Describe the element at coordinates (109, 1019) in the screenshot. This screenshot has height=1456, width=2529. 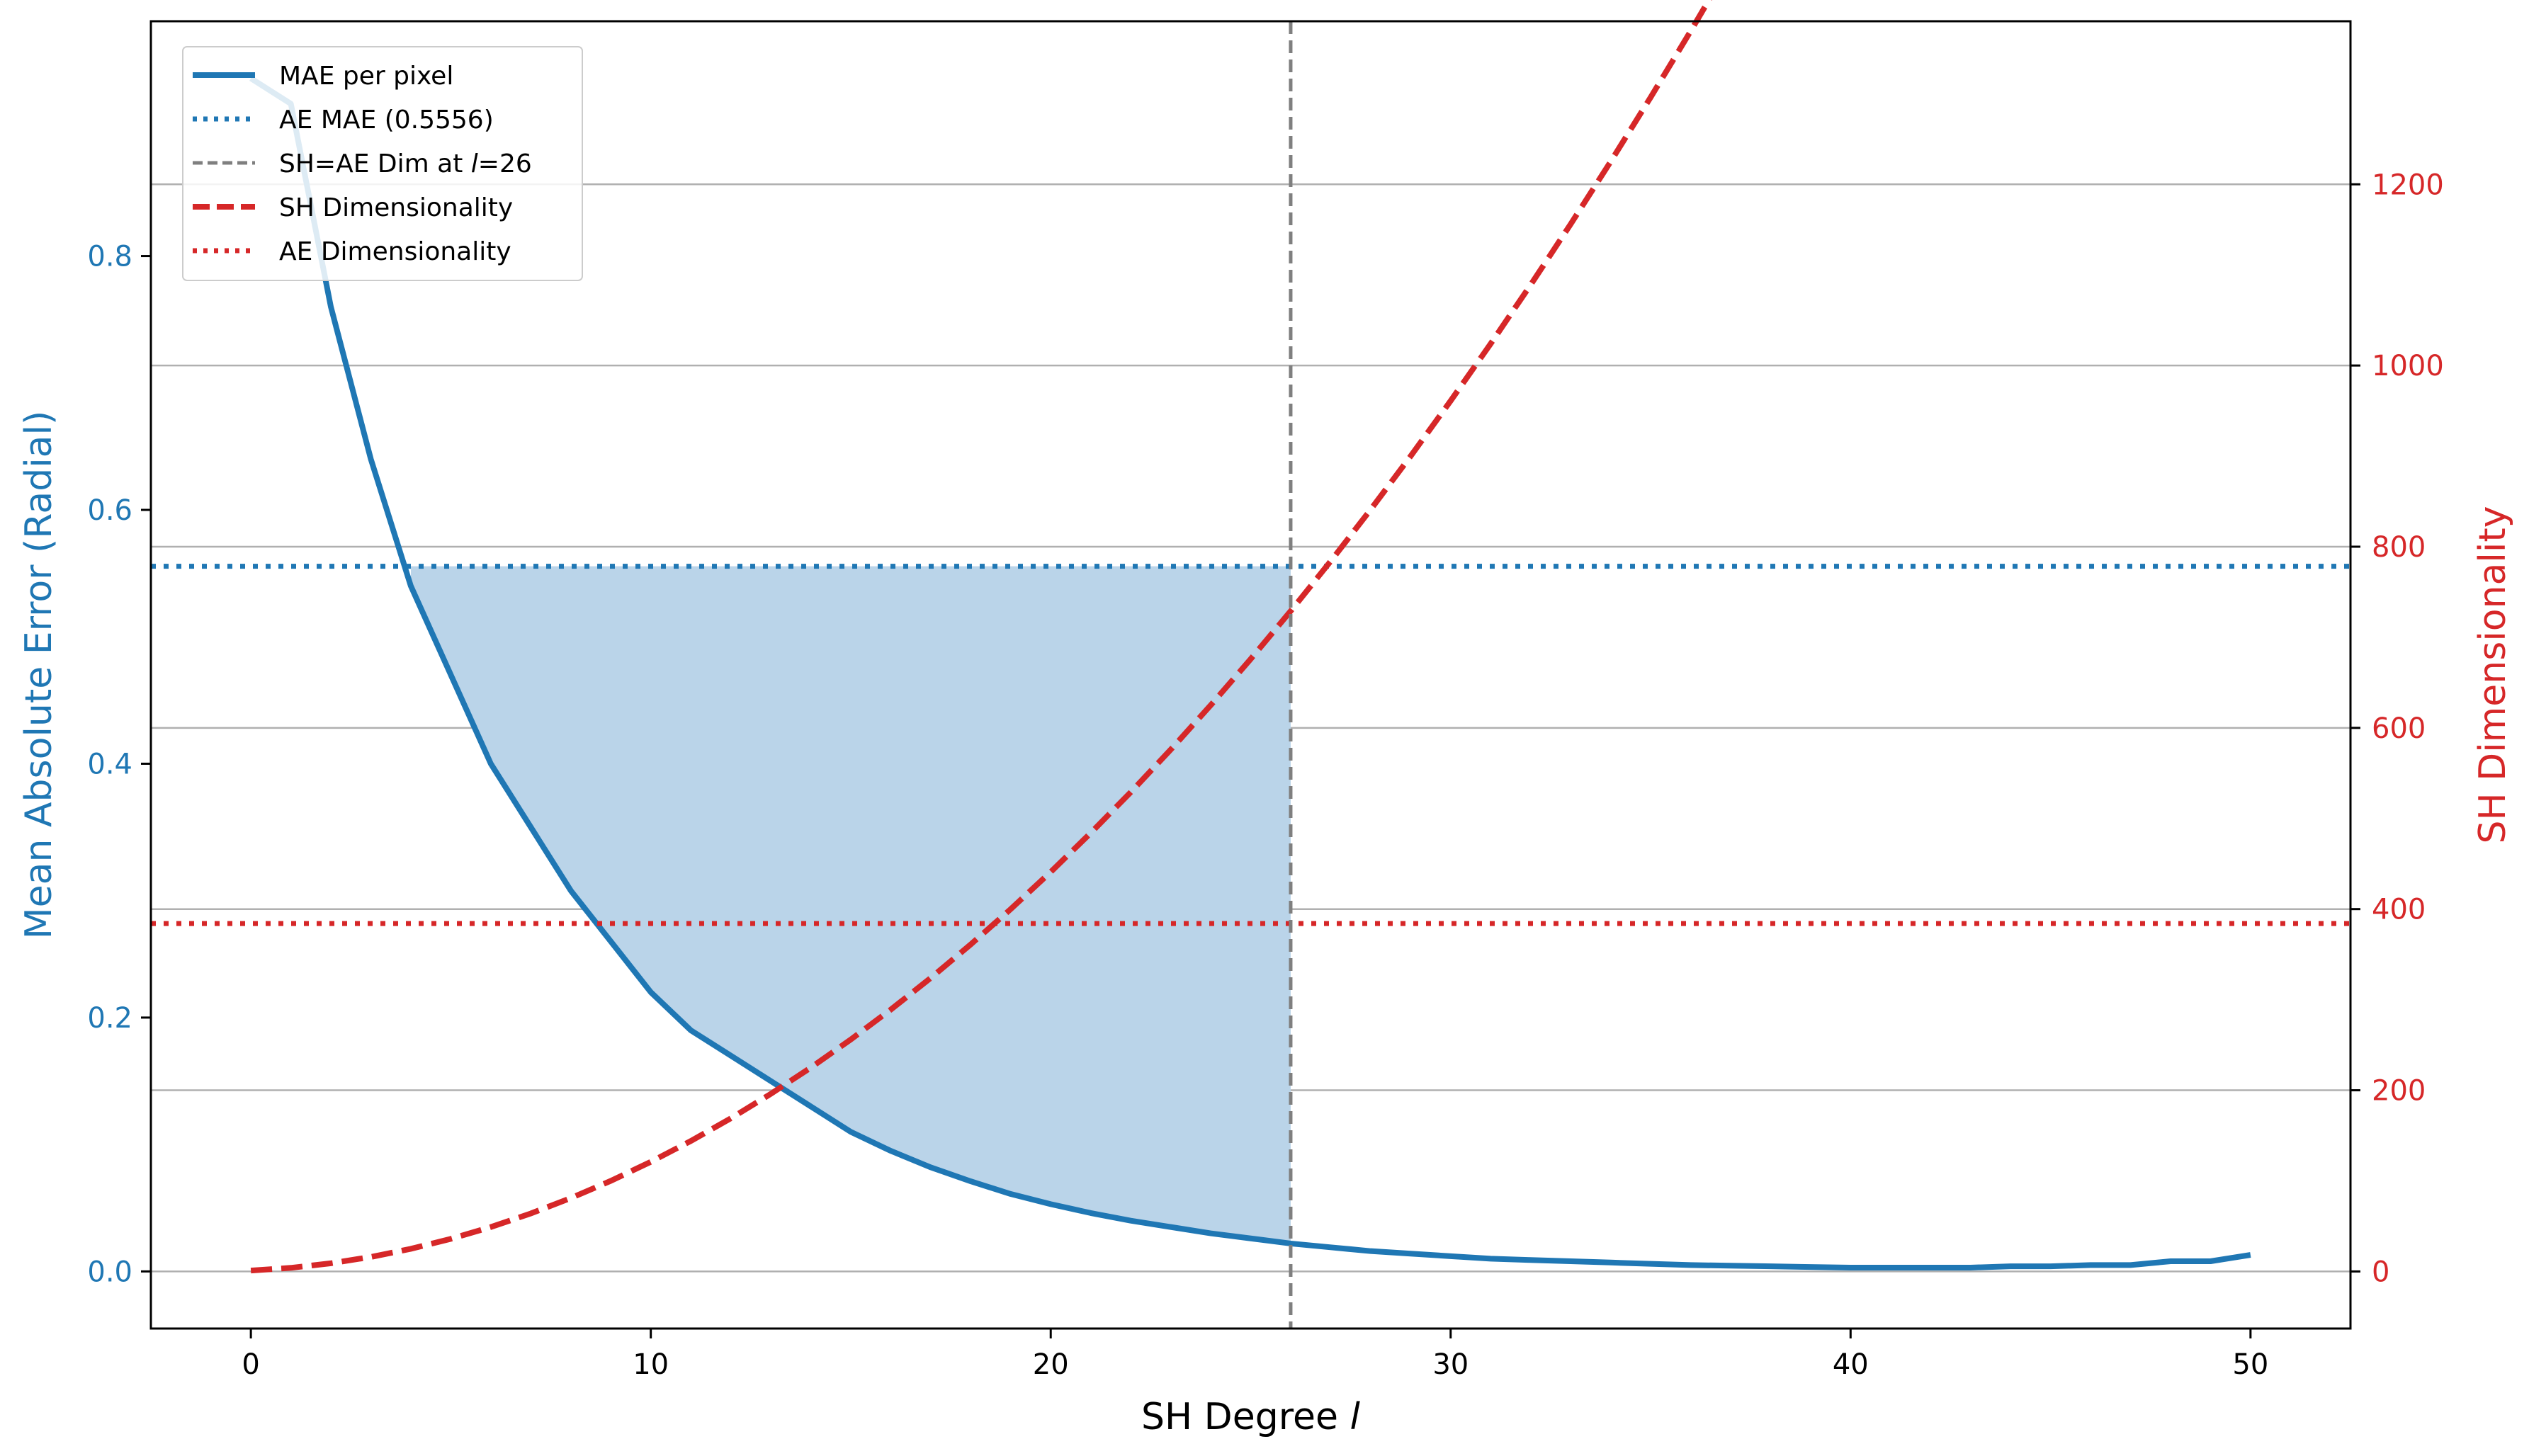
I see `y-left-tick-label: 0.2` at that location.